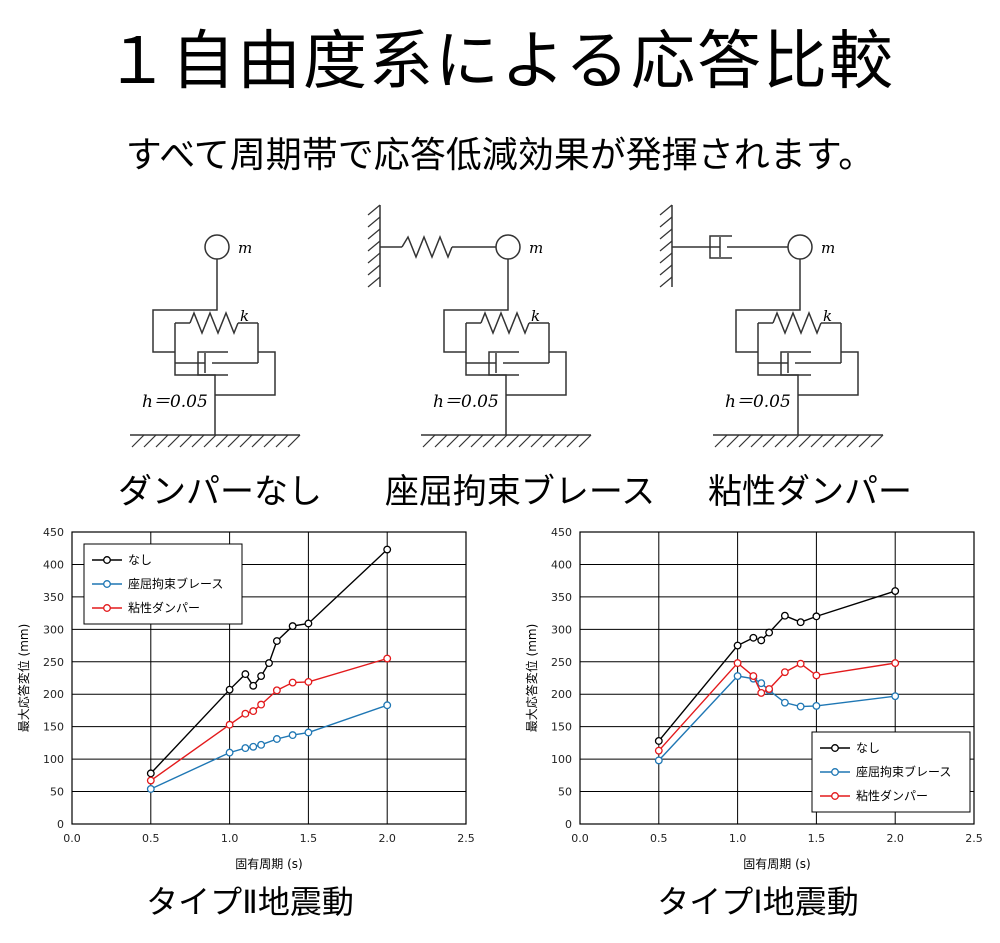  Describe the element at coordinates (230, 838) in the screenshot. I see `x-tick-label: 1.0` at that location.